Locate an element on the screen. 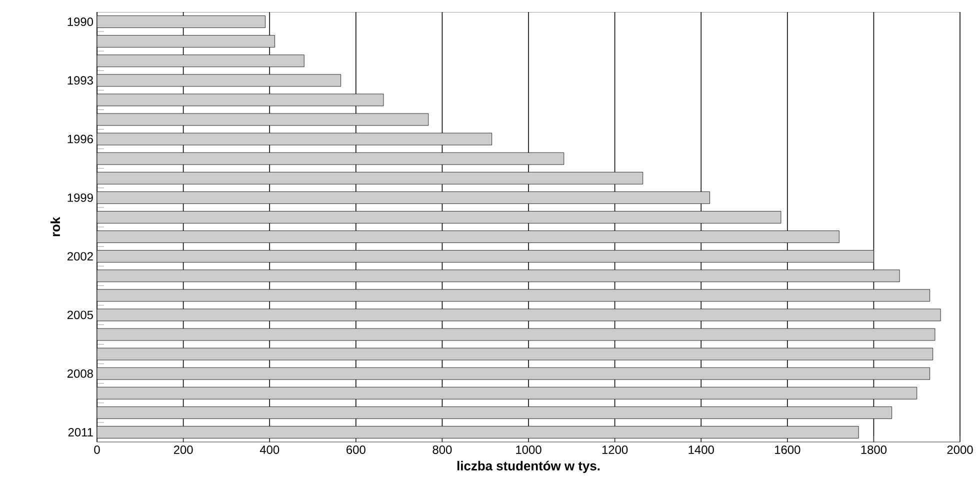  x-tick-label: 1600 is located at coordinates (787, 450).